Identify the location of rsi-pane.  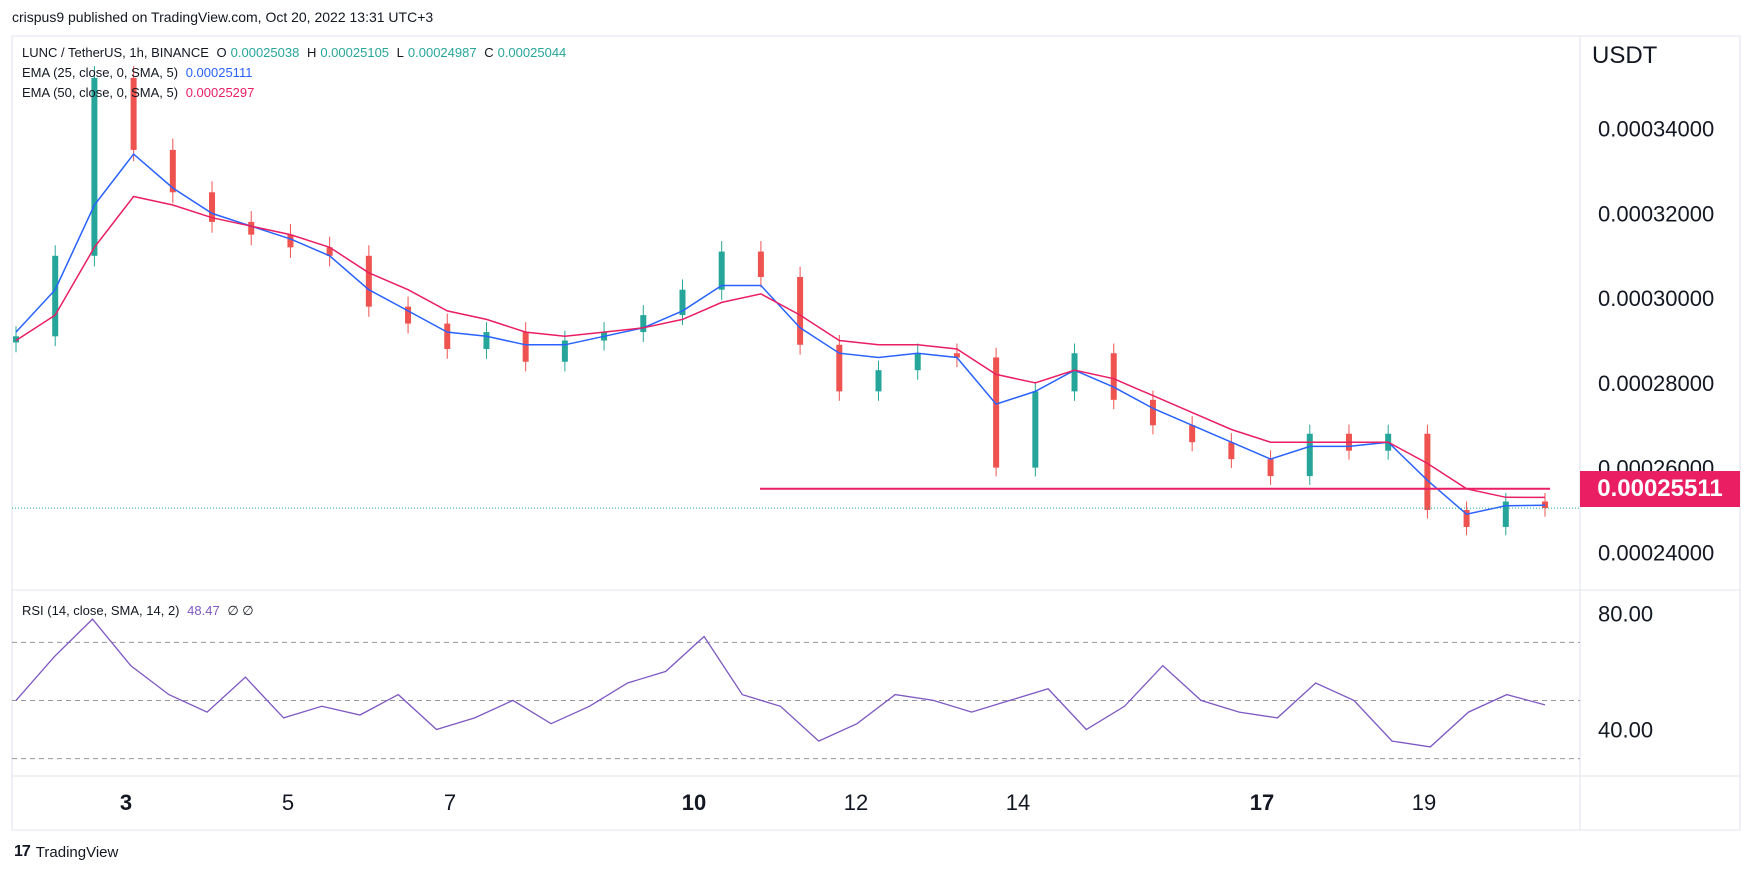
(796, 689).